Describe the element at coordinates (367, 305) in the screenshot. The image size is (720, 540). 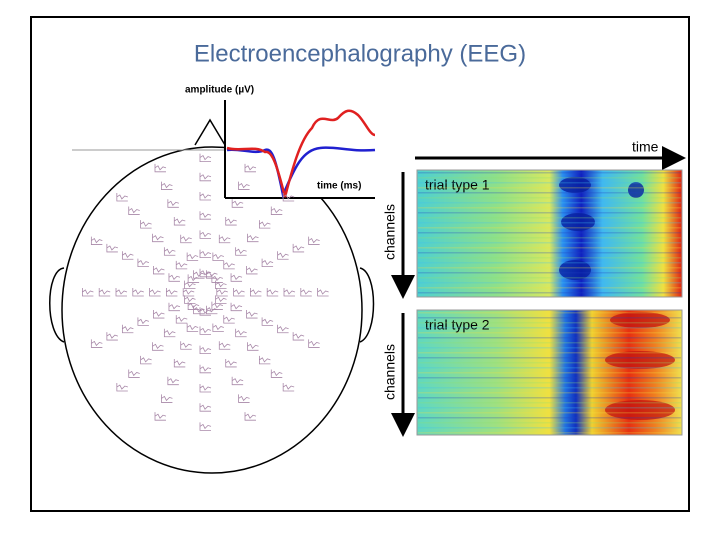
I see `right-ear` at that location.